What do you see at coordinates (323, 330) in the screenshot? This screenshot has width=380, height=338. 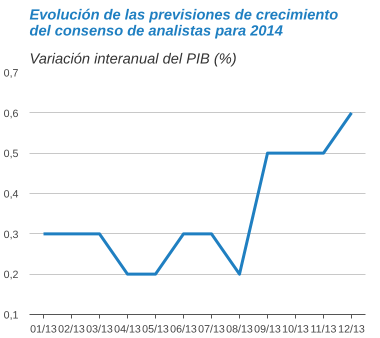 I see `x-tick-label: 11/13` at bounding box center [323, 330].